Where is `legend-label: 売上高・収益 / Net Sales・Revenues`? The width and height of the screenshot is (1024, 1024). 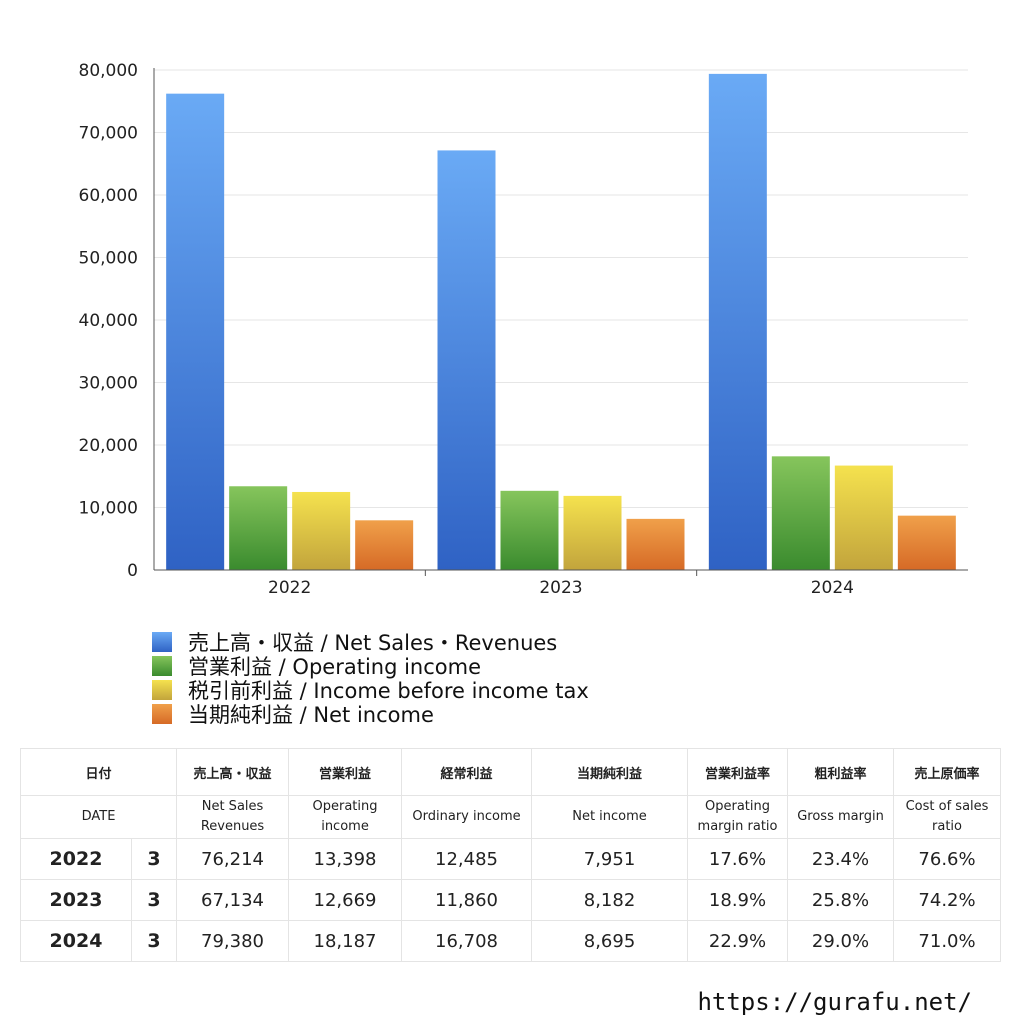 legend-label: 売上高・収益 / Net Sales・Revenues is located at coordinates (373, 643).